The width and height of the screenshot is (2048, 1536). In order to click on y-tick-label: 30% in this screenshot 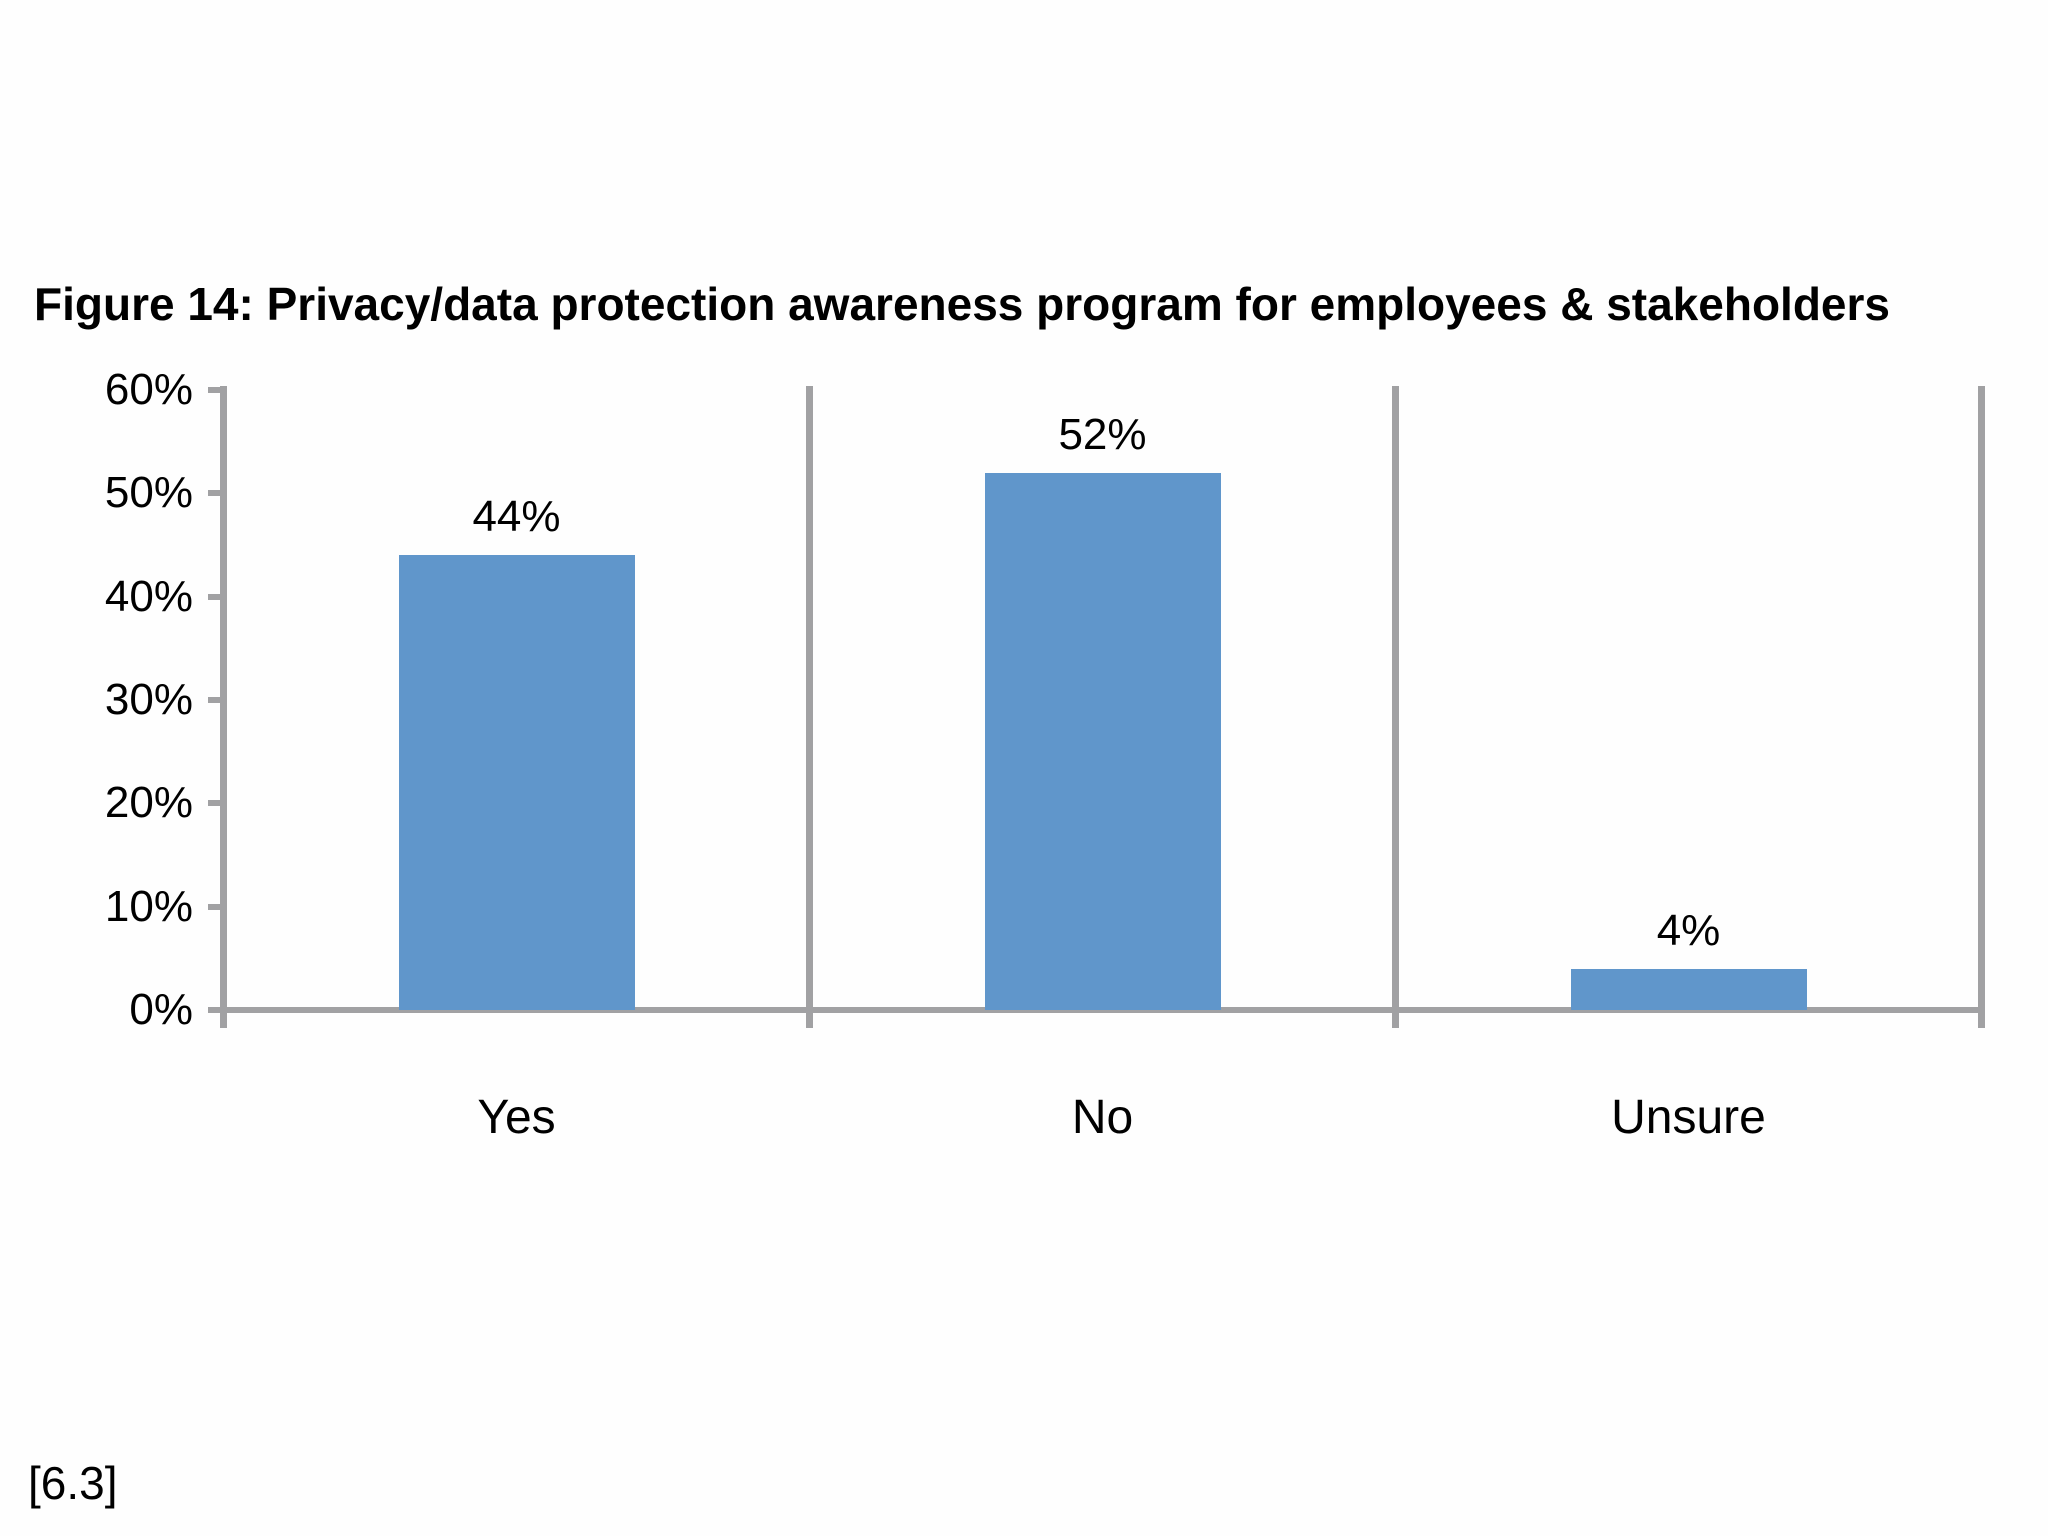, I will do `click(148, 699)`.